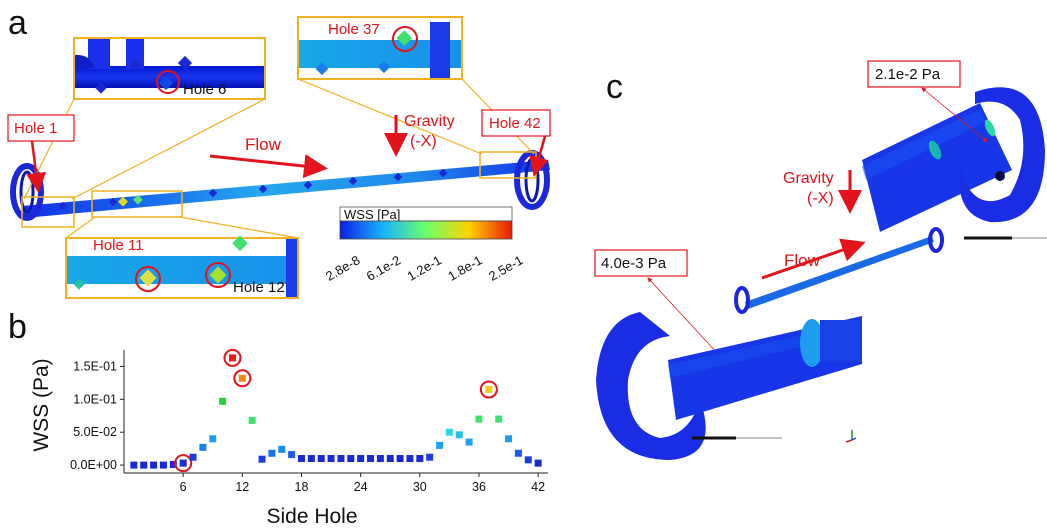  What do you see at coordinates (263, 144) in the screenshot?
I see `flow-label-a: Flow` at bounding box center [263, 144].